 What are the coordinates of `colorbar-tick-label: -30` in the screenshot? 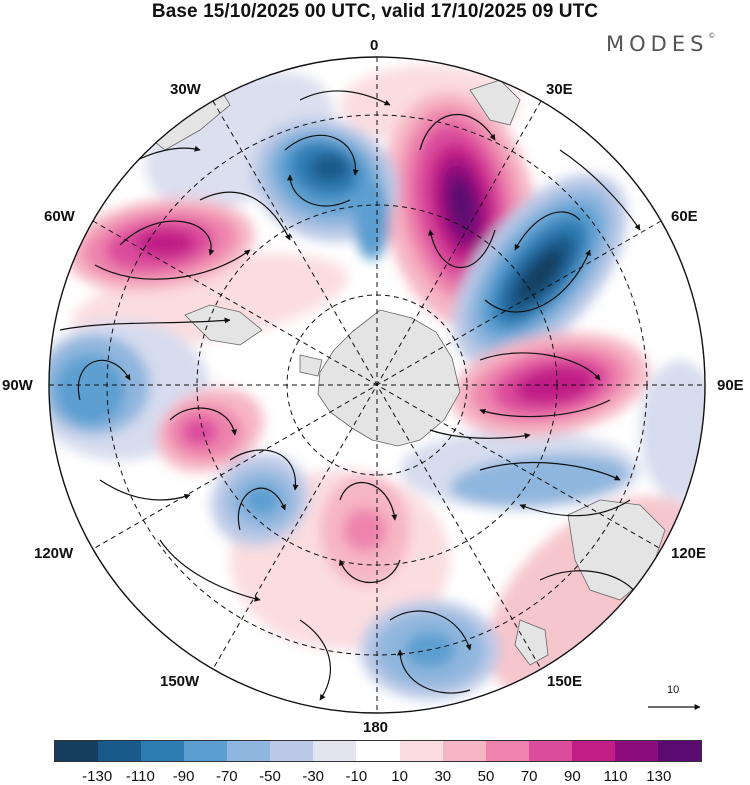 It's located at (313, 776).